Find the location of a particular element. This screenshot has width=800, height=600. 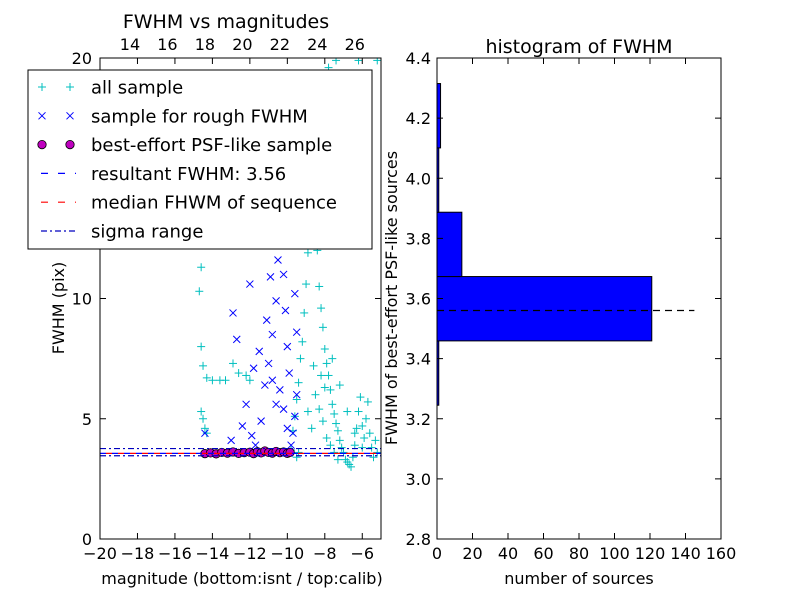

y-tick-label: 3.6 is located at coordinates (418, 299).